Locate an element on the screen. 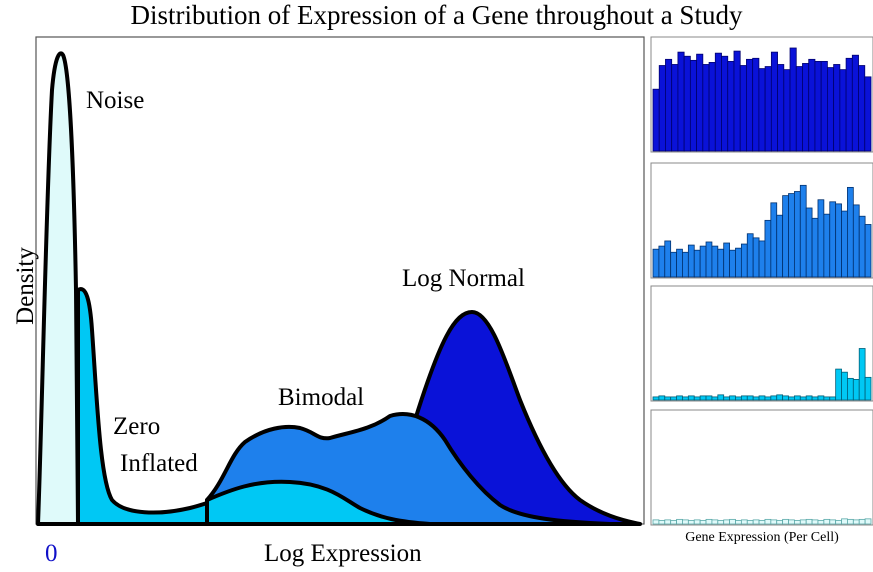  noise-curve is located at coordinates (58, 288).